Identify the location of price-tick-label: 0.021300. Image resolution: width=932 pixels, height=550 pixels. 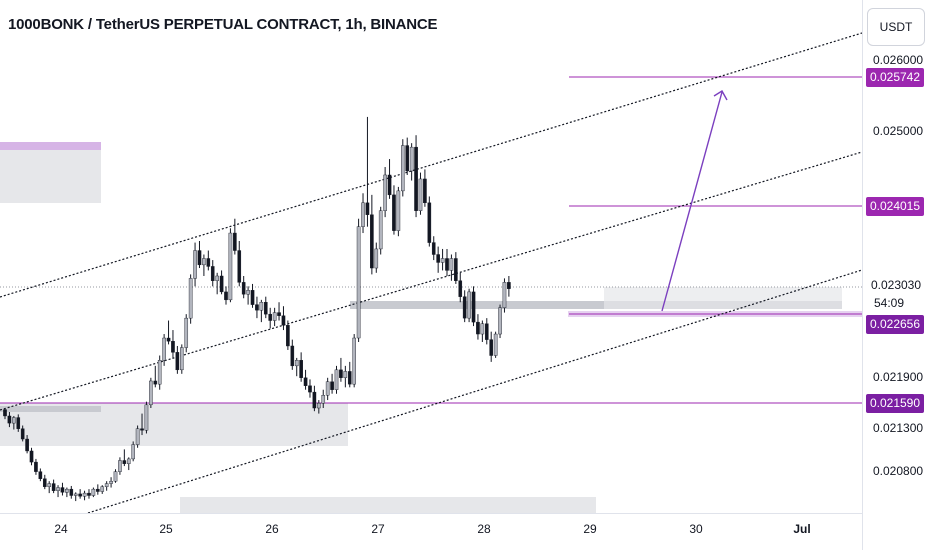
(898, 428).